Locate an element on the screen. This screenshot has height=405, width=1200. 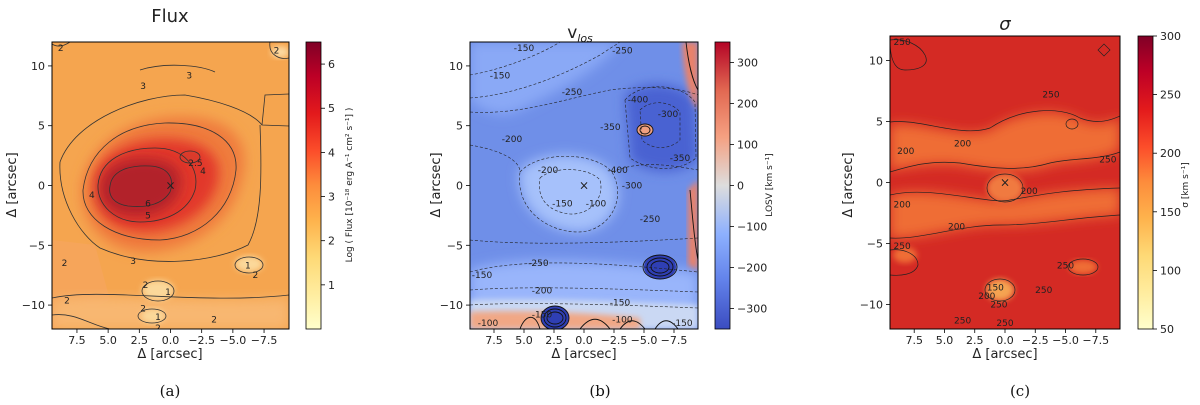
vlos-y-tick-label: 0 is located at coordinates (459, 186).